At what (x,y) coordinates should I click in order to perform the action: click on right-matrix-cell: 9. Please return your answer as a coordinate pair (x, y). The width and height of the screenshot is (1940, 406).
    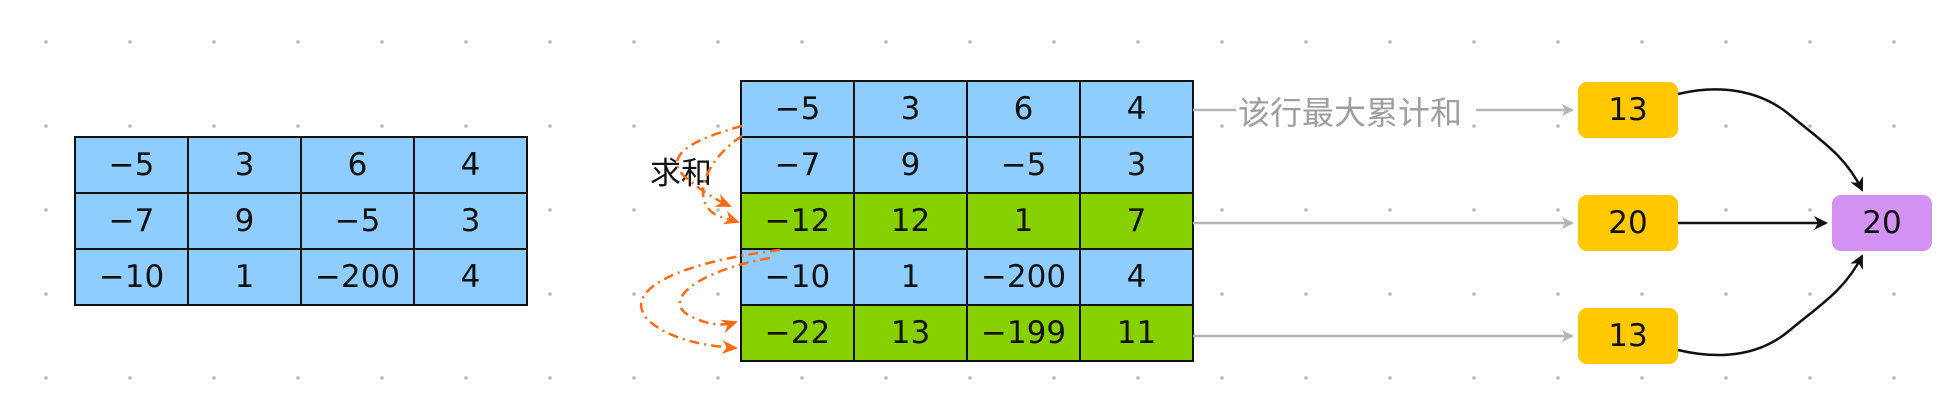
    Looking at the image, I should click on (911, 166).